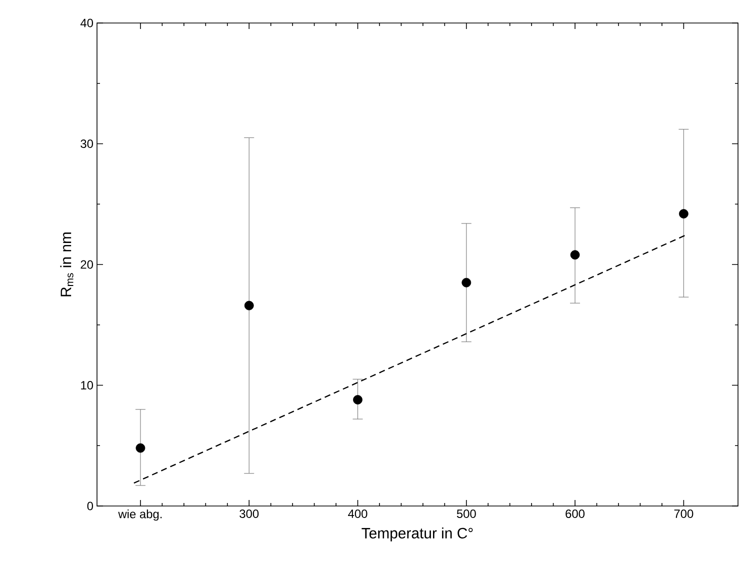  I want to click on y-tick-label: 10, so click(87, 385).